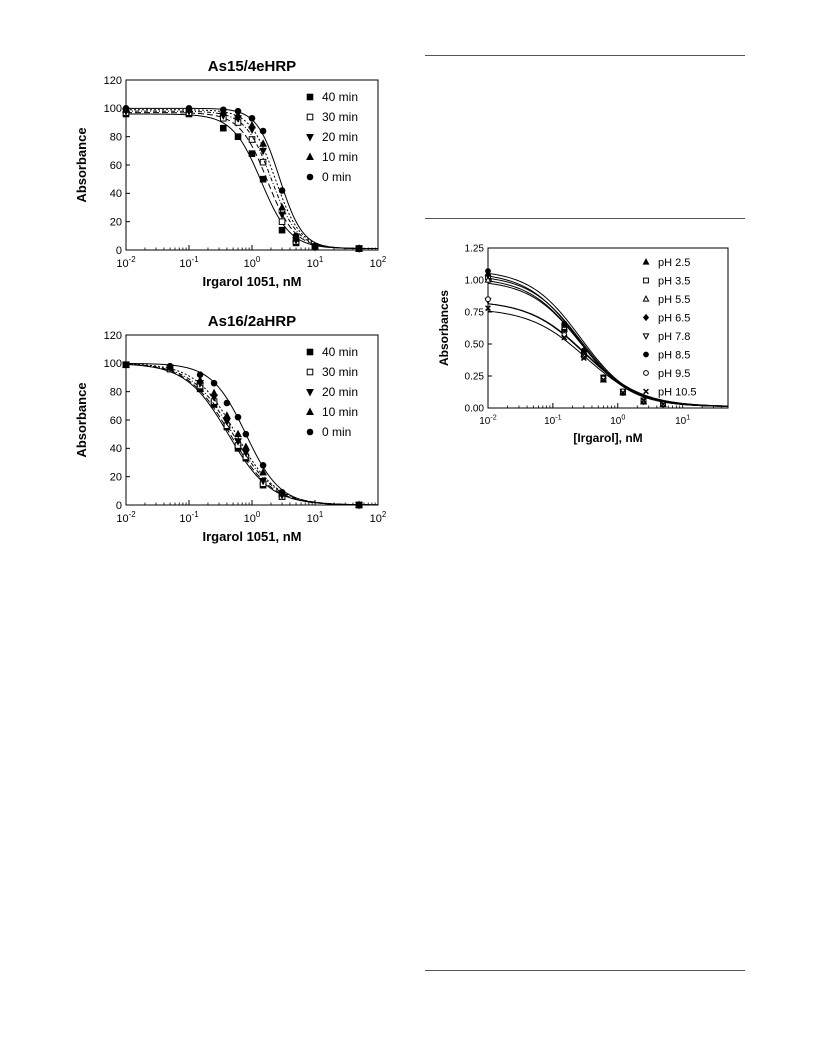 The image size is (816, 1056). Describe the element at coordinates (674, 374) in the screenshot. I see `legend-label: pH 9.5` at that location.